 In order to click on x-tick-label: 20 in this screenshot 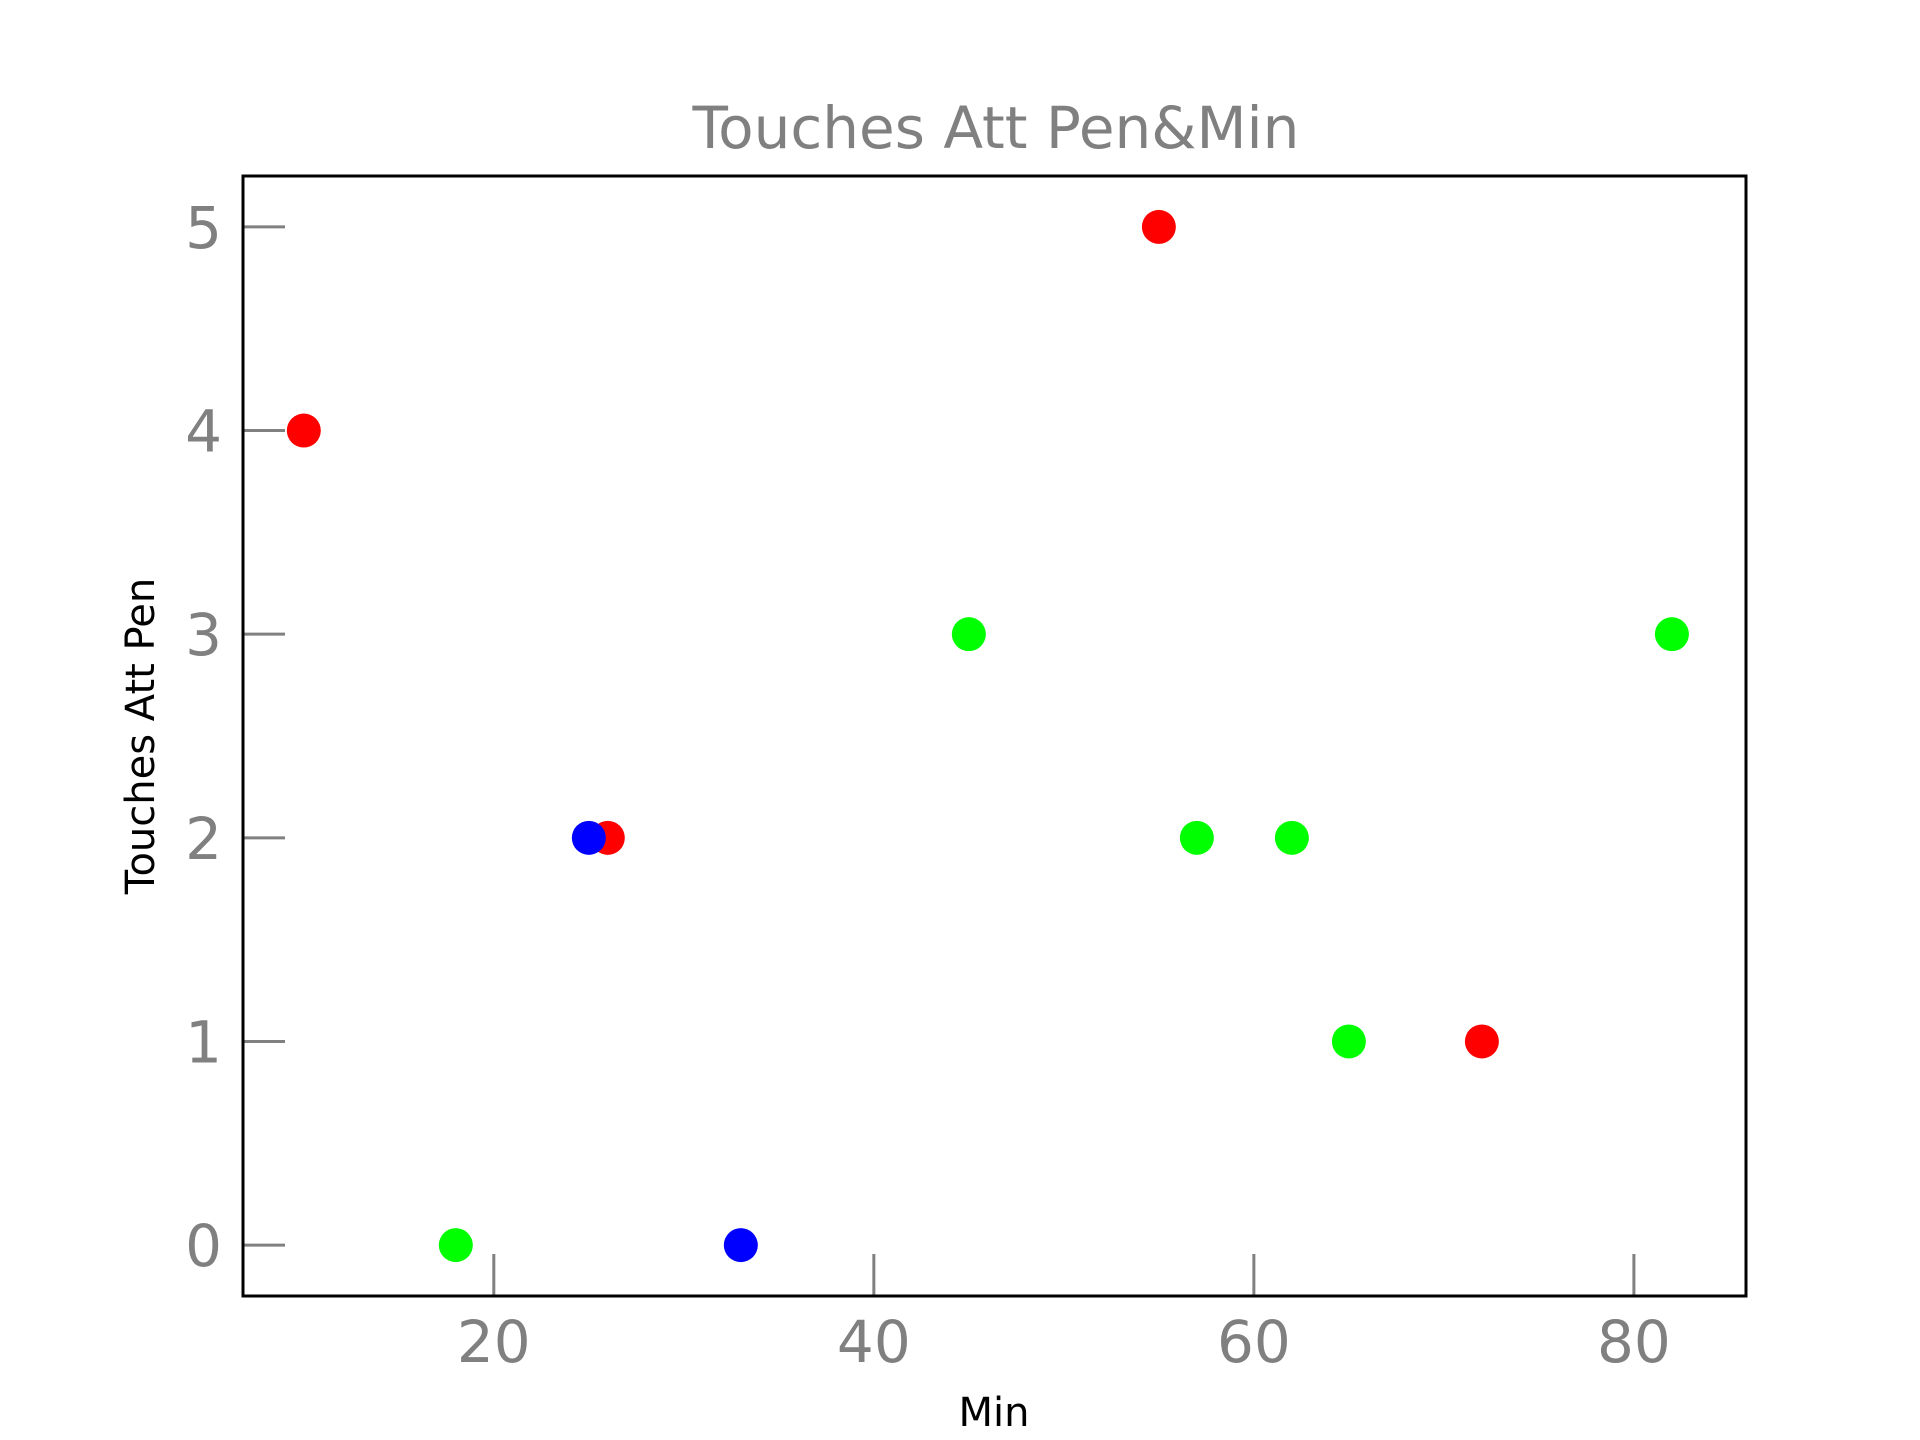, I will do `click(494, 1342)`.